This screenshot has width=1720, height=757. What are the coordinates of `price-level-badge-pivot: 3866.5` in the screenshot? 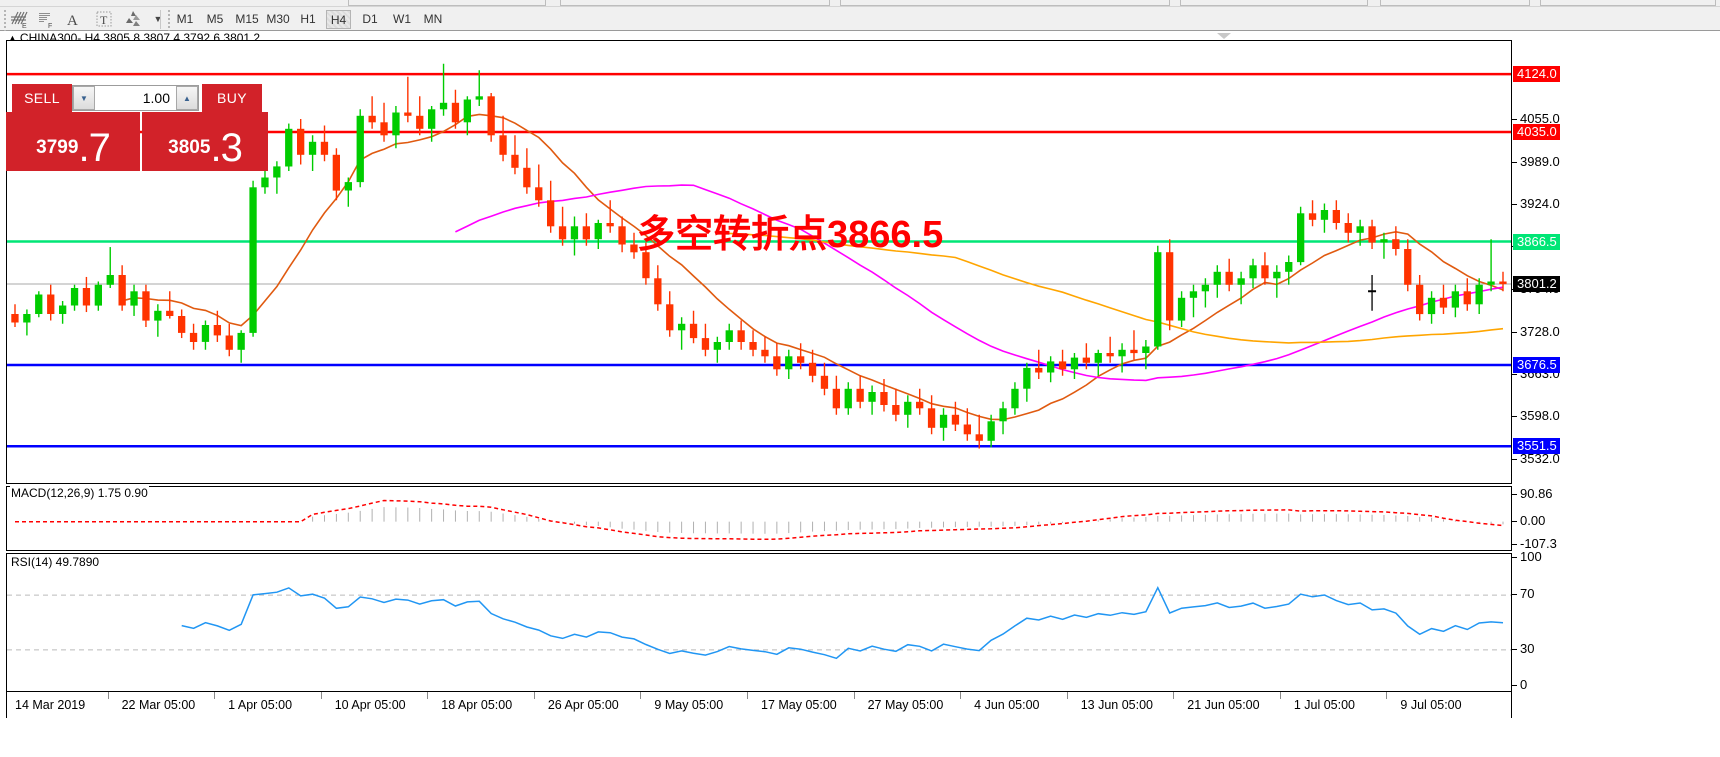 It's located at (1536, 241).